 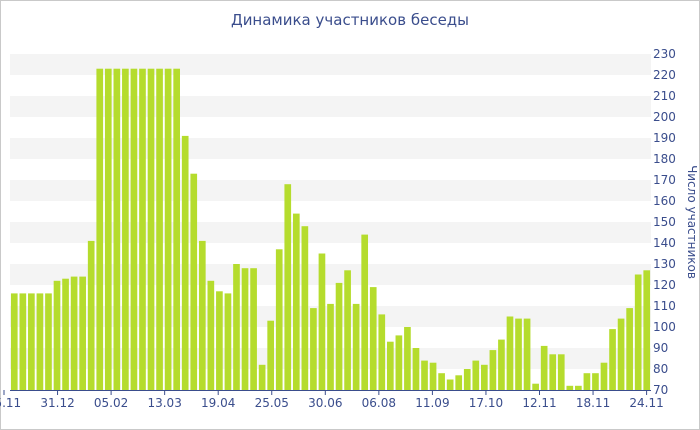 What do you see at coordinates (664, 75) in the screenshot?
I see `y-tick-label: 220` at bounding box center [664, 75].